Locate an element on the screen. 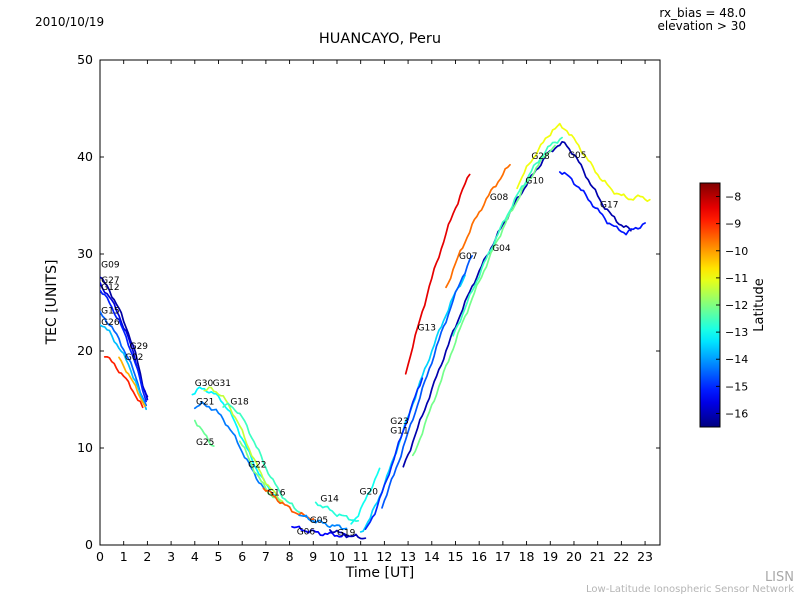  colorbar-label: Latitude is located at coordinates (759, 305).